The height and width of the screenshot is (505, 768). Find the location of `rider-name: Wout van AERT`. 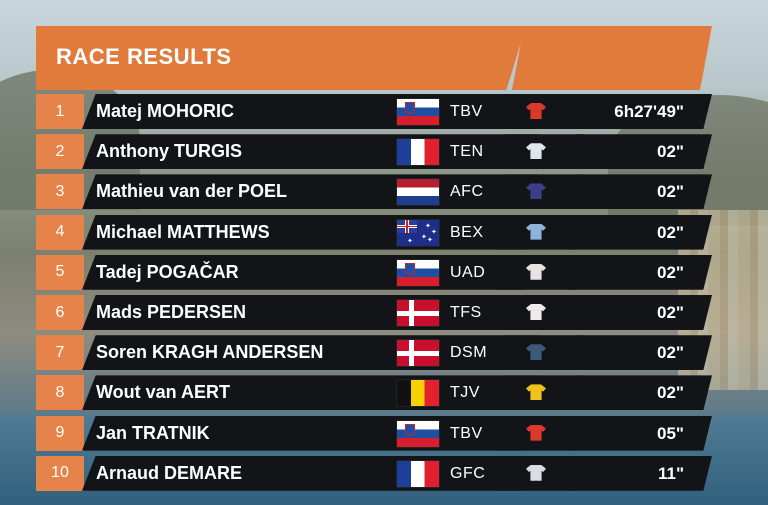

rider-name: Wout van AERT is located at coordinates (163, 392).